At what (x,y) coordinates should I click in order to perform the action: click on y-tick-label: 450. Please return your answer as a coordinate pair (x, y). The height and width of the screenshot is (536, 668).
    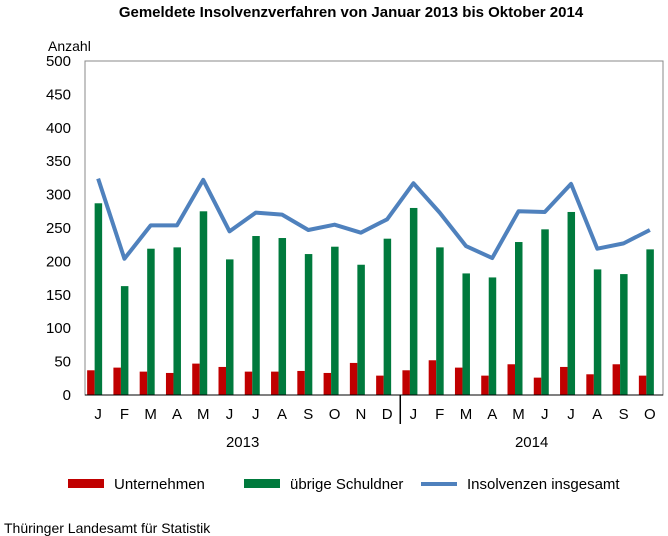
    Looking at the image, I should click on (58, 94).